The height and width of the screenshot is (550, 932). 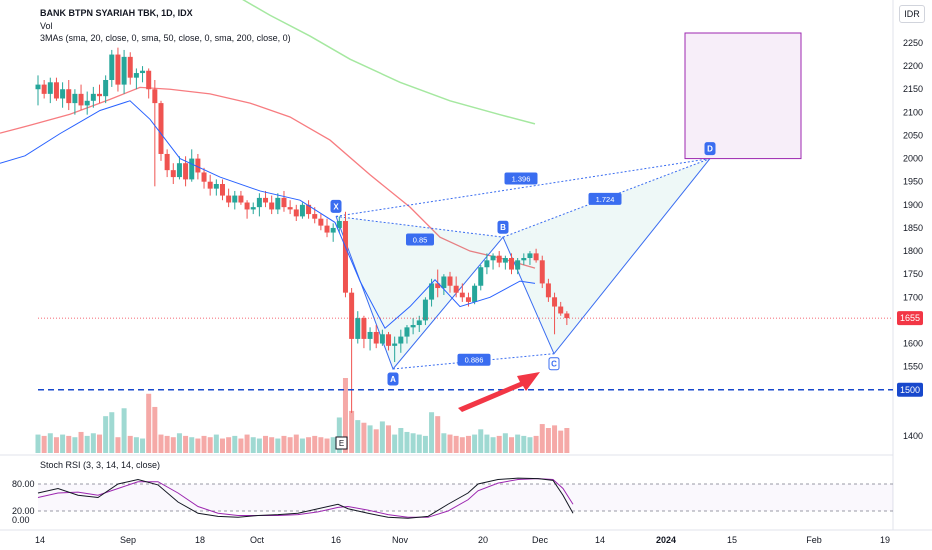 What do you see at coordinates (910, 389) in the screenshot?
I see `support-price-tag` at bounding box center [910, 389].